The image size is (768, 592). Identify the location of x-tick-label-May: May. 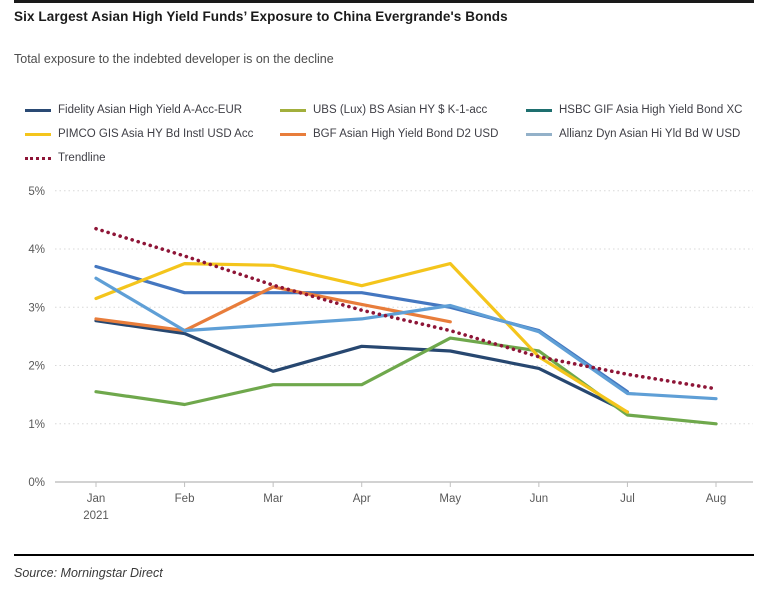
(450, 499).